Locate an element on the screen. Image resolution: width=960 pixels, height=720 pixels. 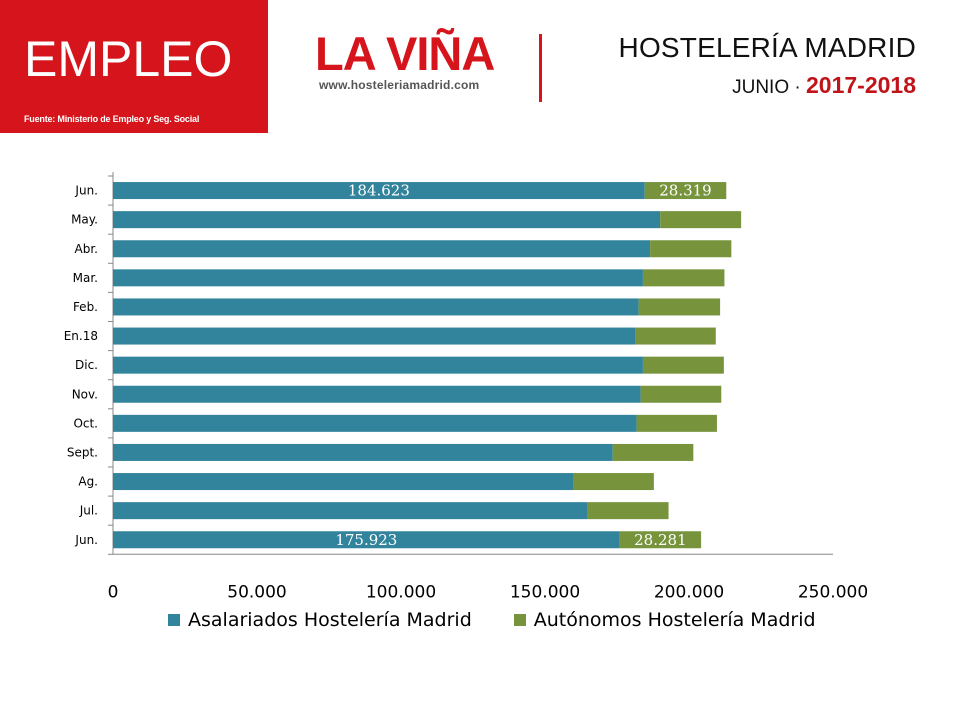
logo-url: www.hosteleriamadrid.com is located at coordinates (399, 85).